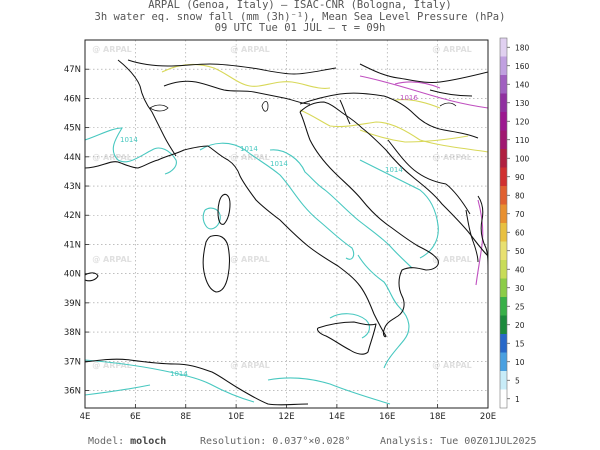  Describe the element at coordinates (265, 106) in the screenshot. I see `lake-garda` at that location.